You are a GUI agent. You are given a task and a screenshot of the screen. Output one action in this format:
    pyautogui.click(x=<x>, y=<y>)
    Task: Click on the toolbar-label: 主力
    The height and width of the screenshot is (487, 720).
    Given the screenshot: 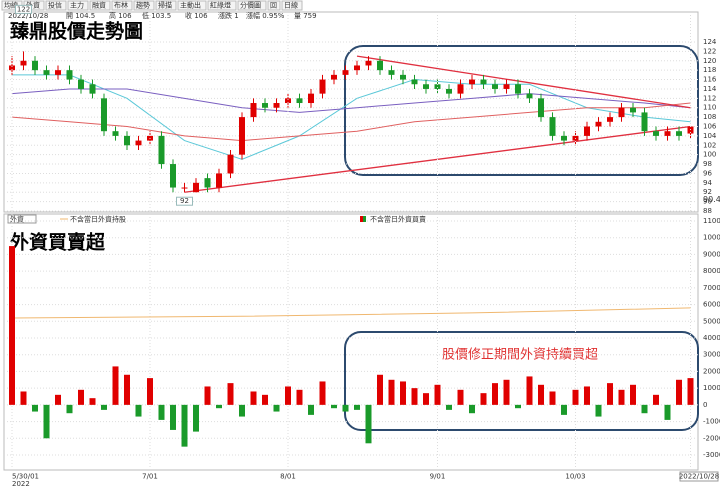 What is the action you would take?
    pyautogui.click(x=77, y=5)
    